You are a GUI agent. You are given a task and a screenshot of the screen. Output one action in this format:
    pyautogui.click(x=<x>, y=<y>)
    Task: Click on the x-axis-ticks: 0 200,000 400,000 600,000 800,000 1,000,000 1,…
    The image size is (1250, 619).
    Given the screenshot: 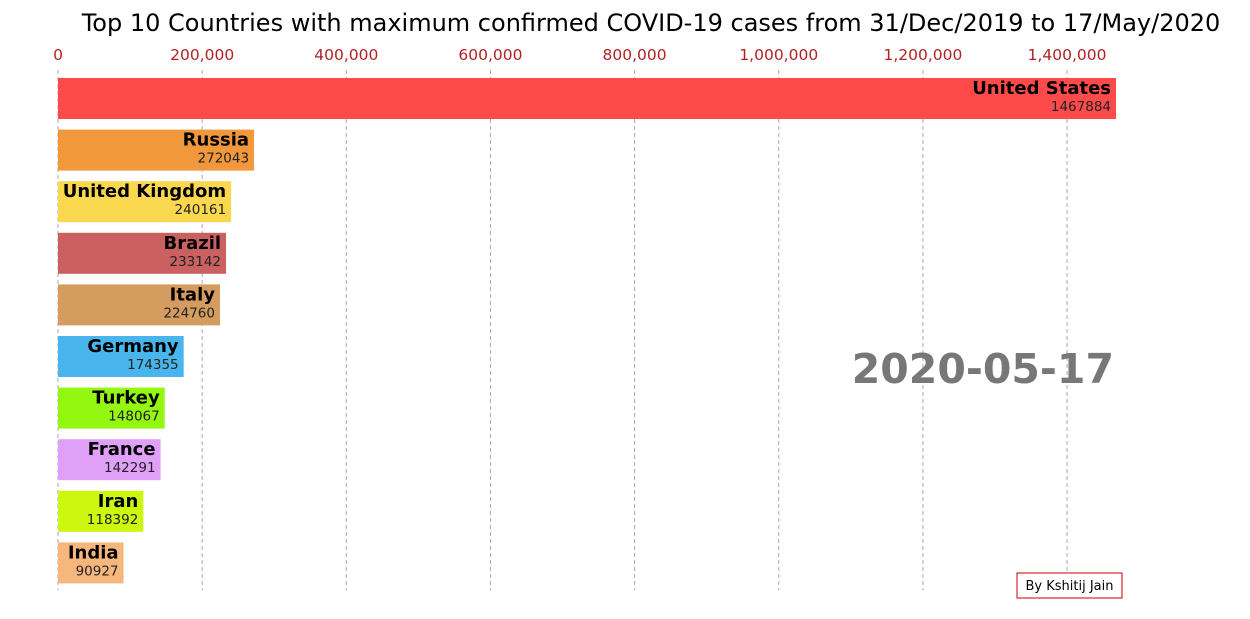 What is the action you would take?
    pyautogui.click(x=579, y=55)
    